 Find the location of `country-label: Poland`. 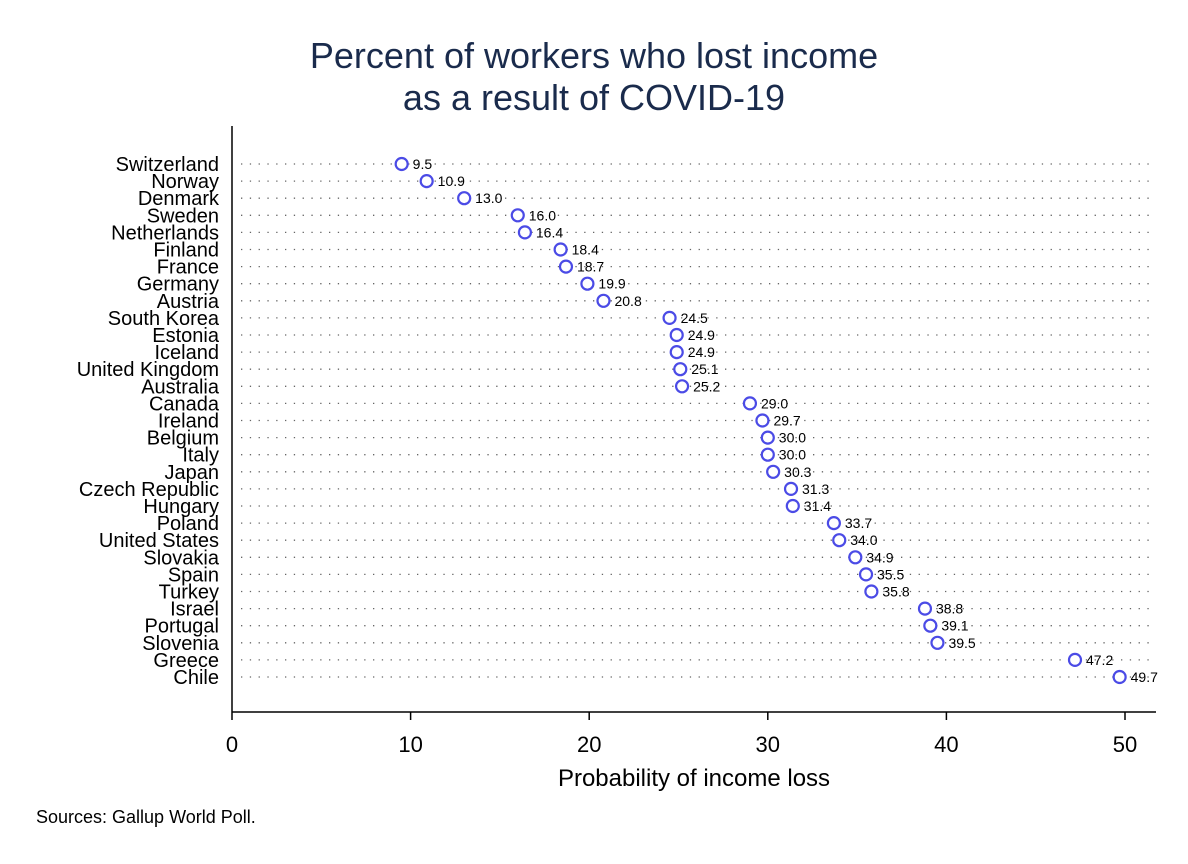

country-label: Poland is located at coordinates (188, 524).